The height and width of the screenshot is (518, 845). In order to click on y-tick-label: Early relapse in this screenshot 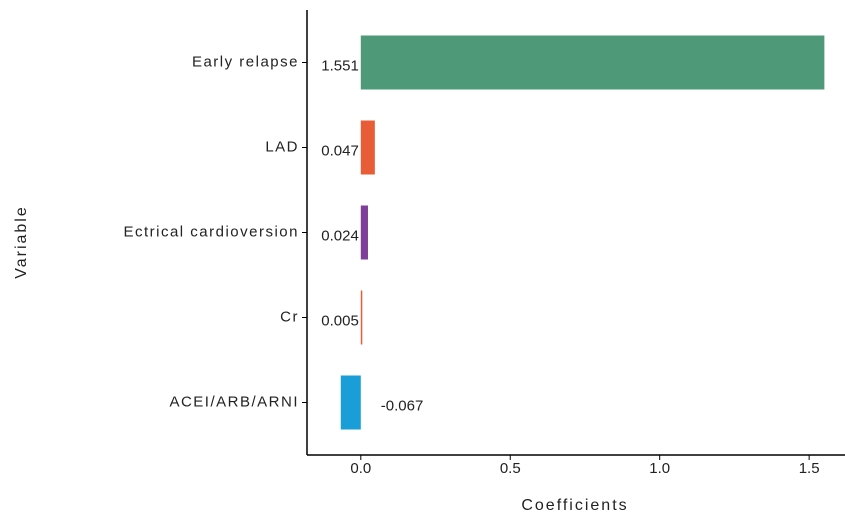, I will do `click(245, 61)`.